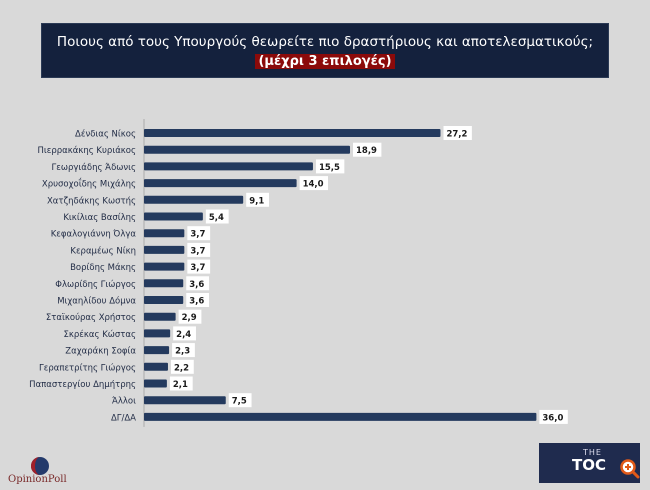  I want to click on category-label: Χρυσοχοΐδης Μιχάλης, so click(89, 184).